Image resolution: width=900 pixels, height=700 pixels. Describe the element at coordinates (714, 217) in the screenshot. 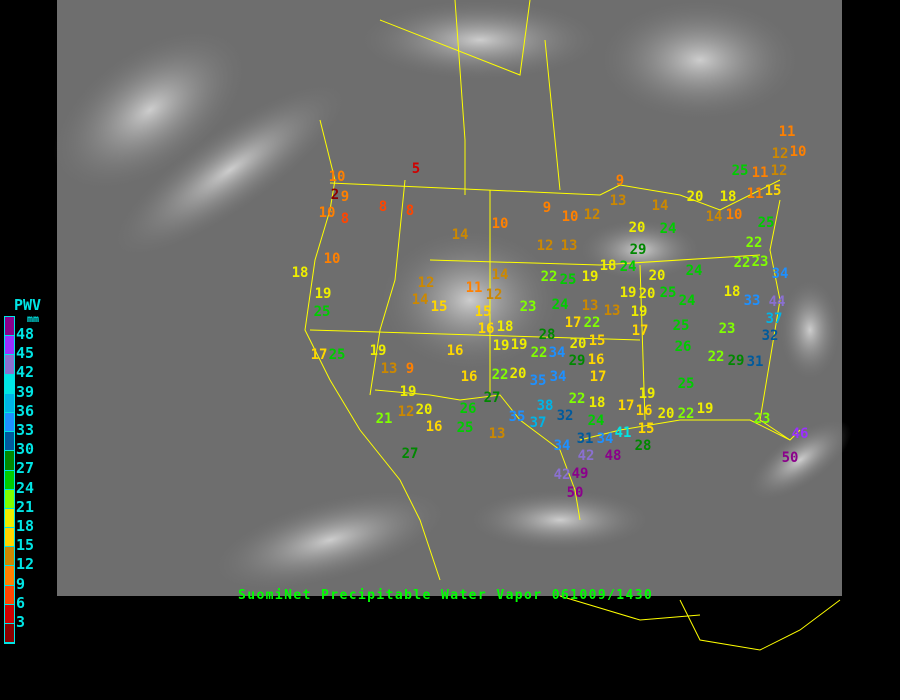

I see `station-pwv-label: 14` at that location.